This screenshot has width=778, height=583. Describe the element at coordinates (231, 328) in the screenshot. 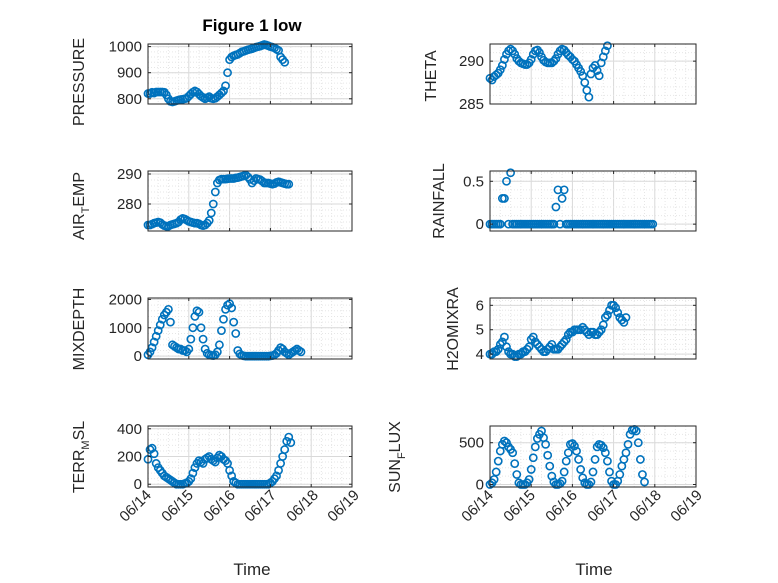

I see `plot-area-mixdepth: 0 1000 2000` at that location.